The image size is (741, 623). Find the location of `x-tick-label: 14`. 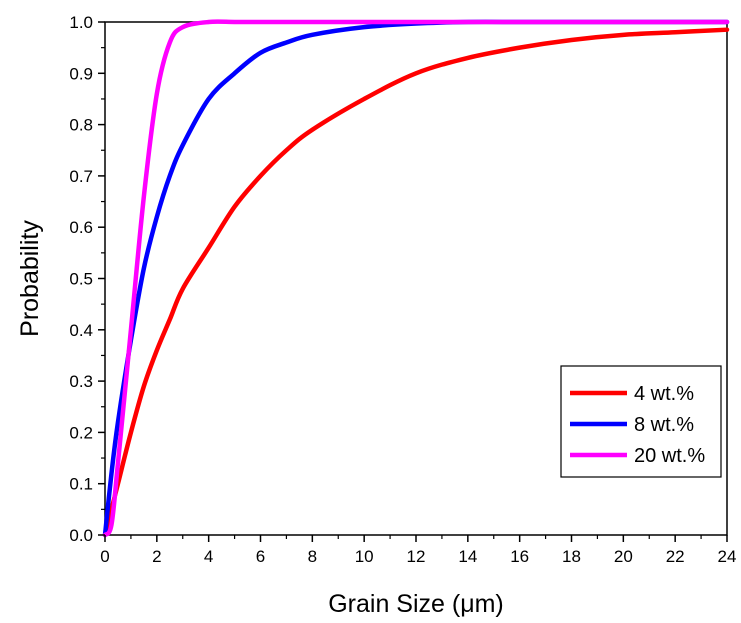

x-tick-label: 14 is located at coordinates (467, 556).